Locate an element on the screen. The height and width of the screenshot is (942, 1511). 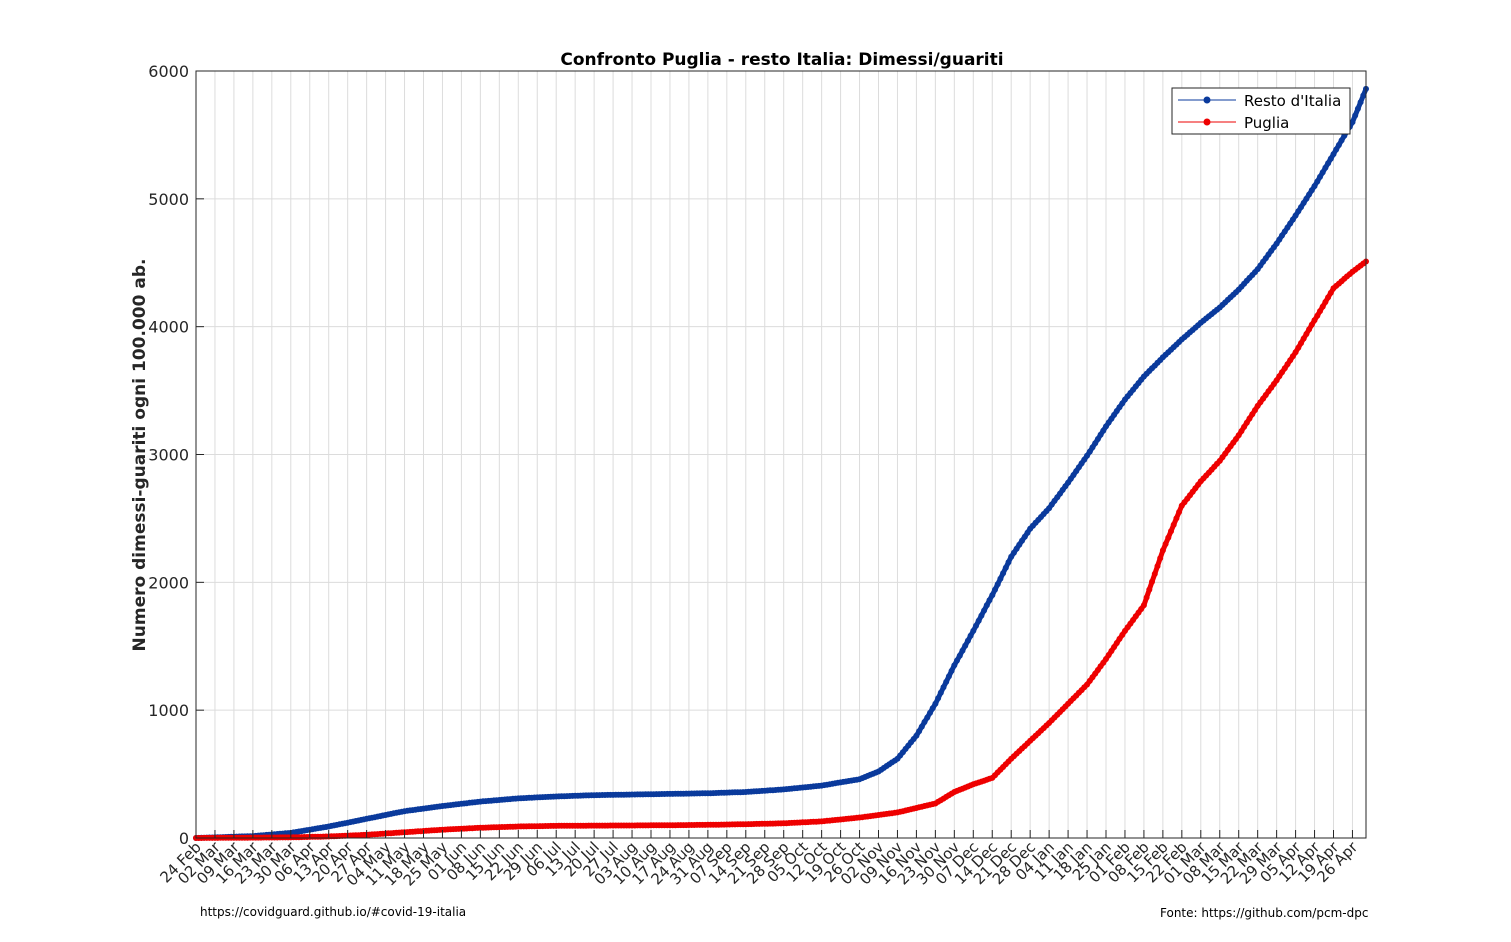
legend-label-resto-italia: Resto d'Italia is located at coordinates (1292, 101).